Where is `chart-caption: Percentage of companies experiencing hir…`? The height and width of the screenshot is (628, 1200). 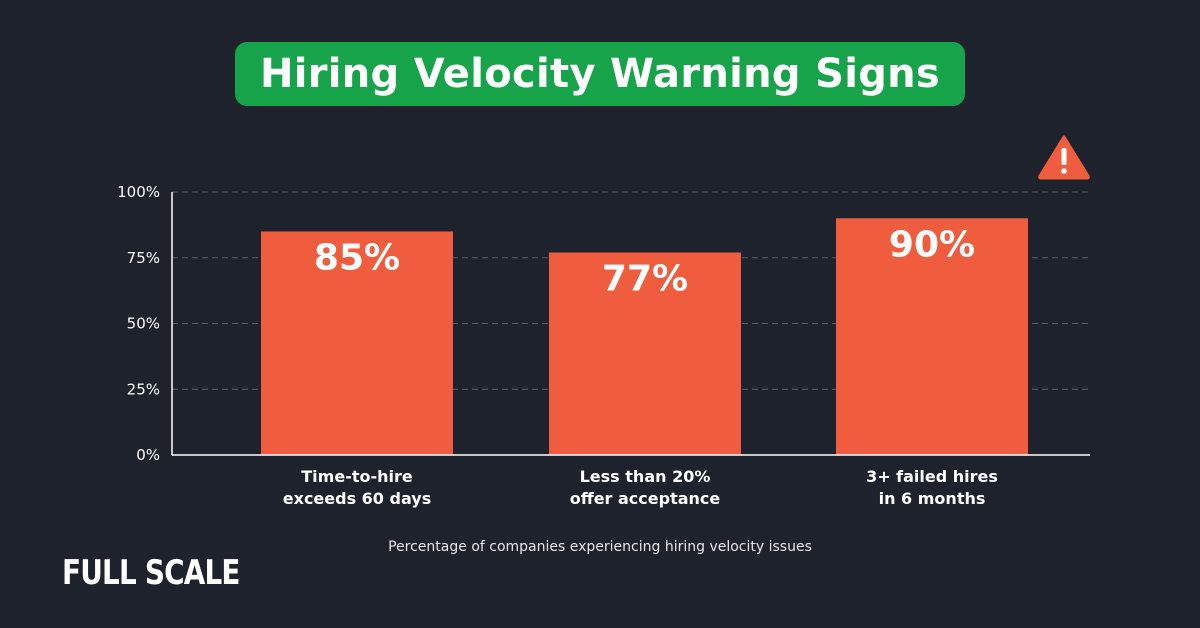
chart-caption: Percentage of companies experiencing hir… is located at coordinates (600, 547).